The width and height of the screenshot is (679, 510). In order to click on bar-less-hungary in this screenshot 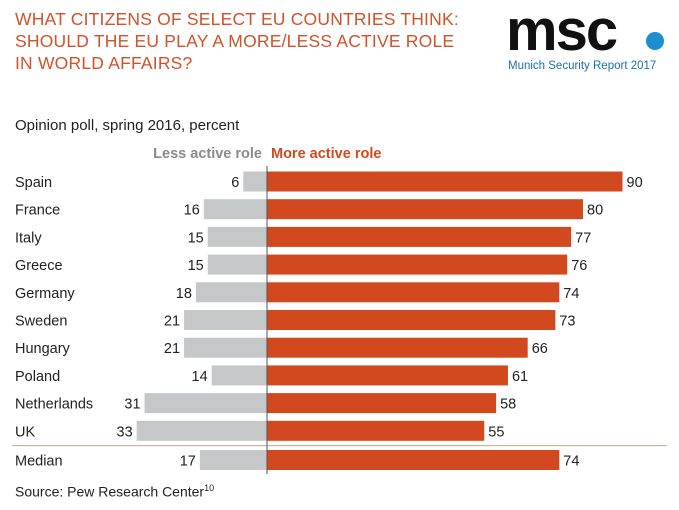, I will do `click(225, 347)`.